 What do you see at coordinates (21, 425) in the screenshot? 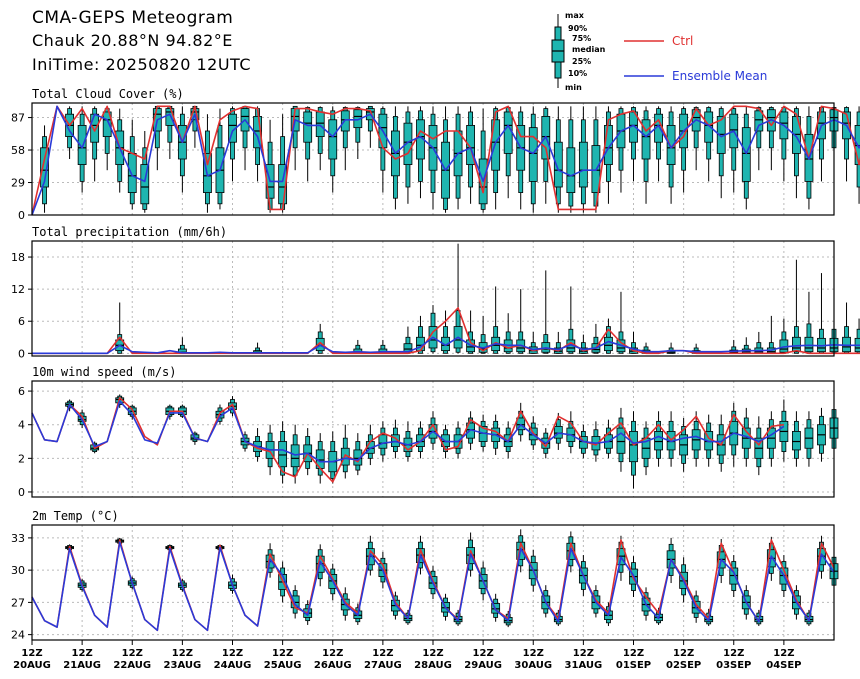
I see `ytick-label-2-2: 4` at bounding box center [21, 425].